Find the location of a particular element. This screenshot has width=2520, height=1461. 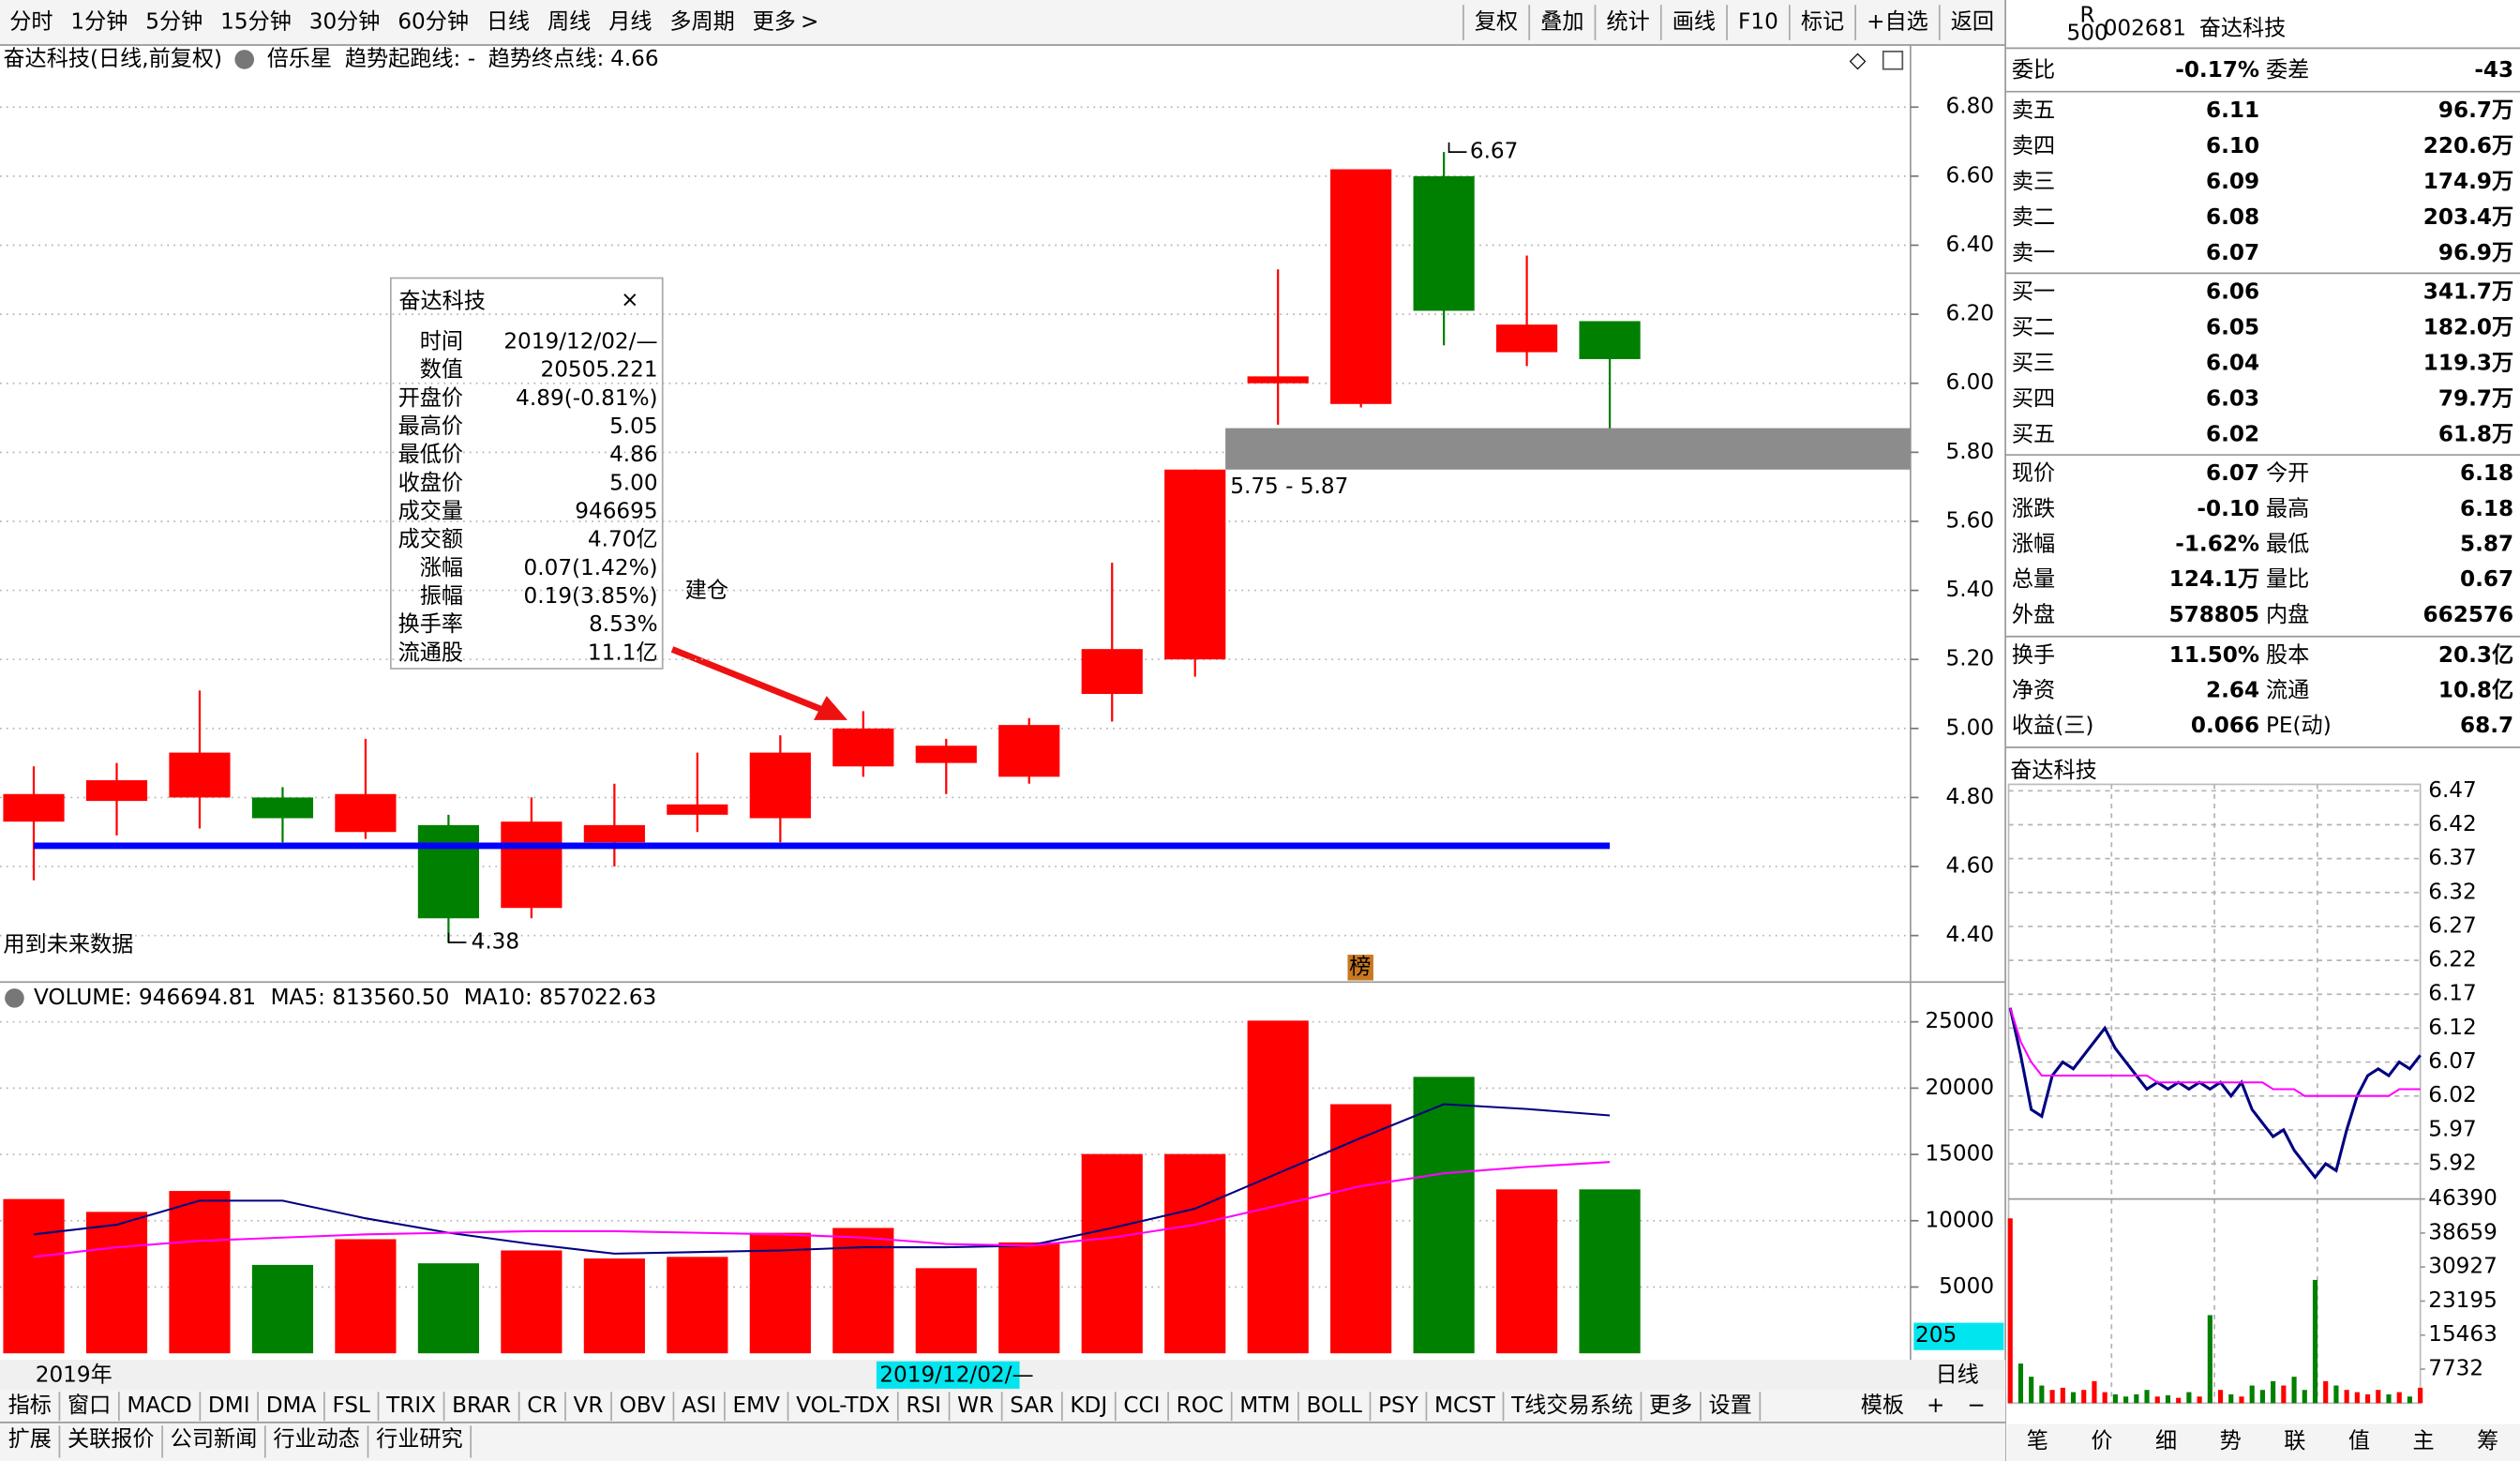

badge: 榜 is located at coordinates (1360, 967).